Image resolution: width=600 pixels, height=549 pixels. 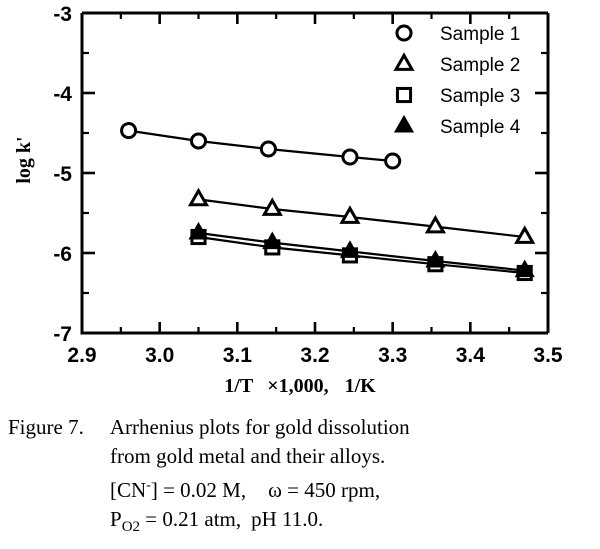 What do you see at coordinates (480, 65) in the screenshot?
I see `legend-label: Sample 2` at bounding box center [480, 65].